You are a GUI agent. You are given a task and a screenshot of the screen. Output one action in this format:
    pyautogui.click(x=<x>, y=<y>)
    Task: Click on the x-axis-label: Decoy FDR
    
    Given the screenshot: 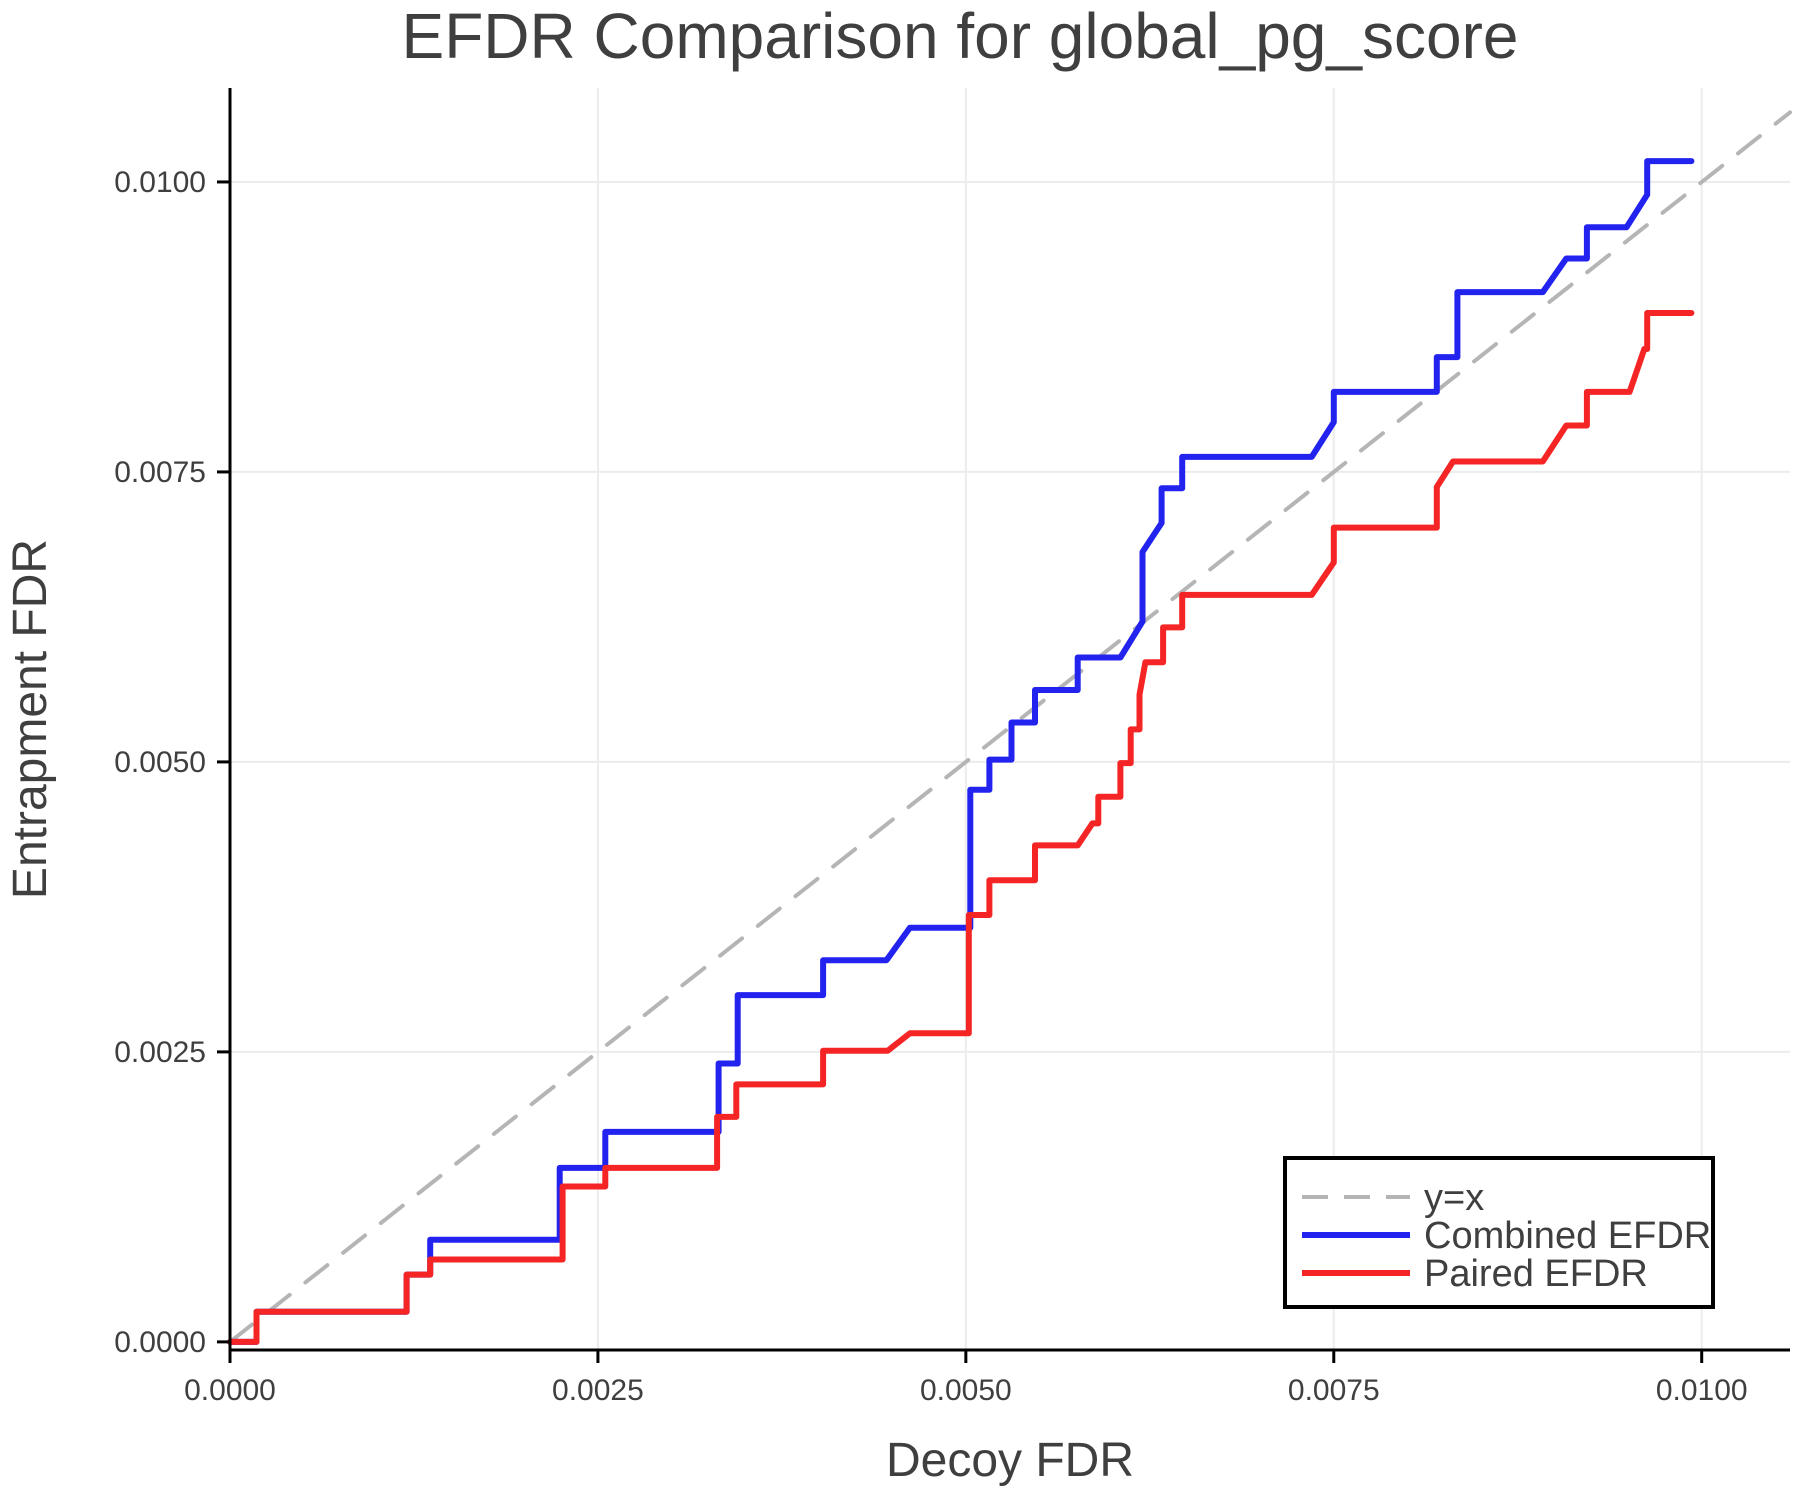 What is the action you would take?
    pyautogui.click(x=1010, y=1460)
    